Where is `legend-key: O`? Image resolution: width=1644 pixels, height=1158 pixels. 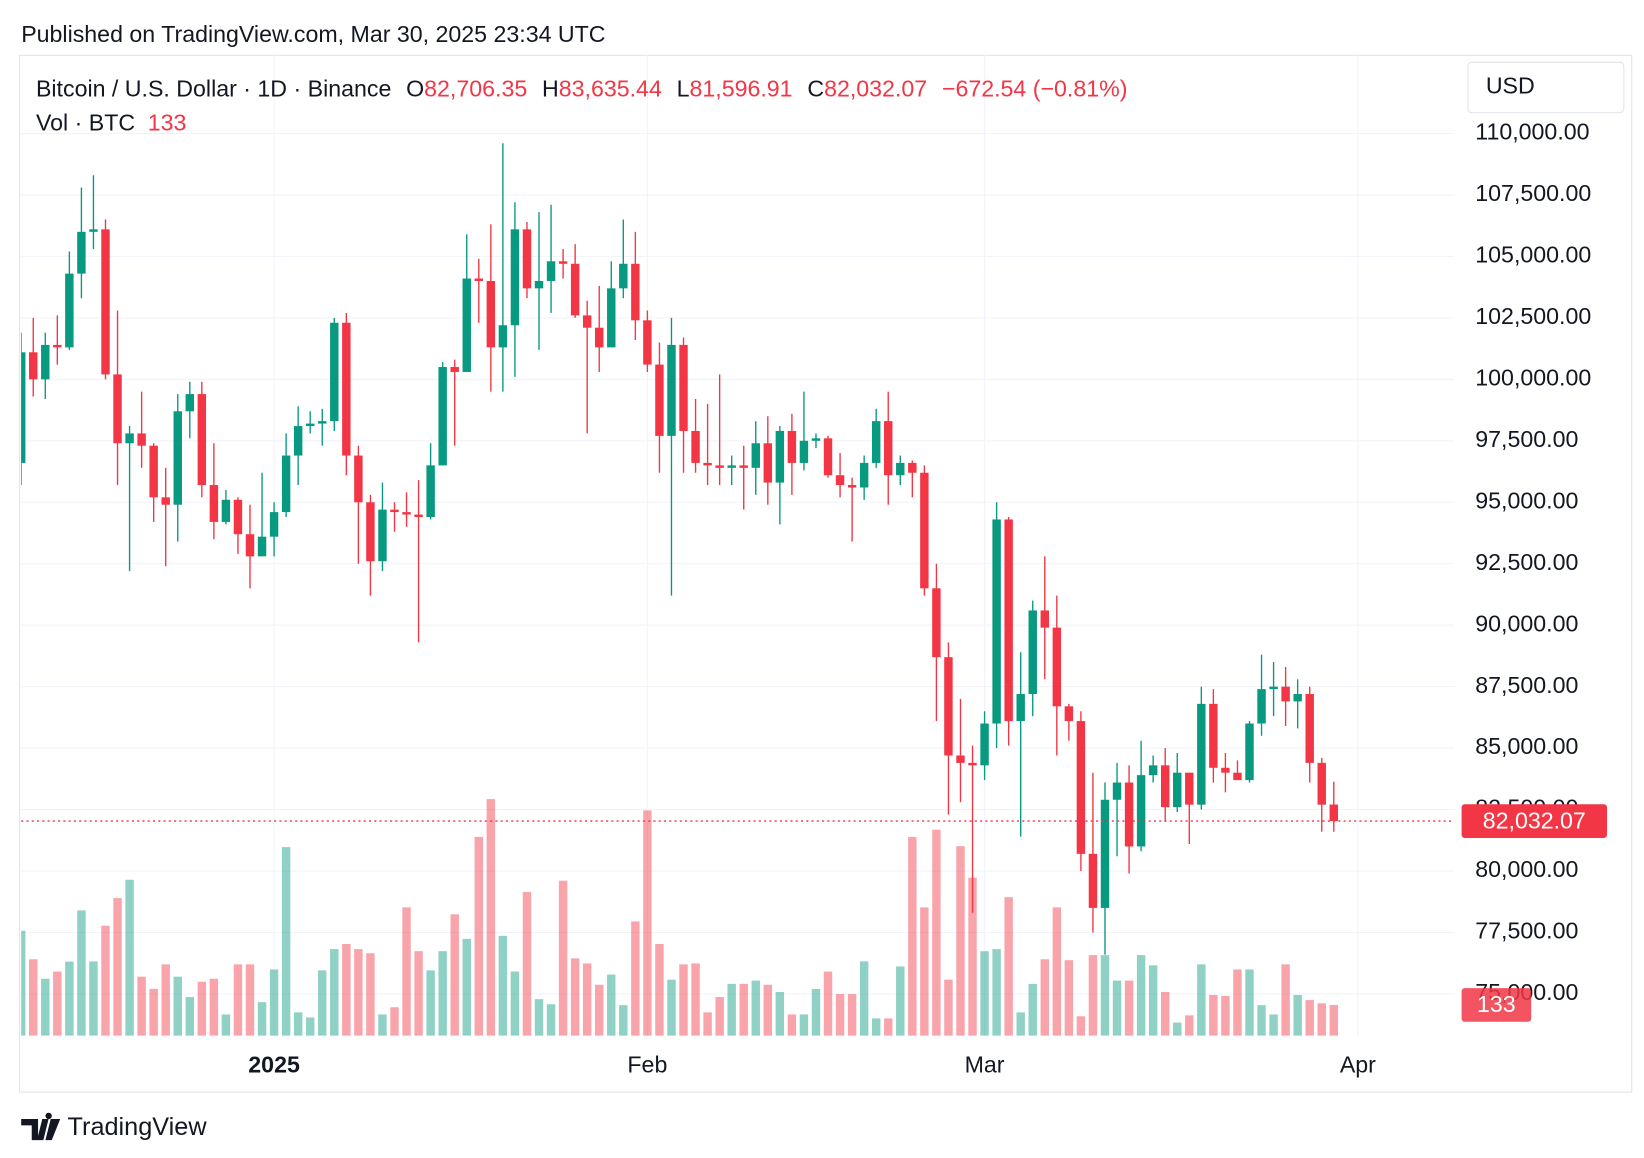 legend-key: O is located at coordinates (415, 89).